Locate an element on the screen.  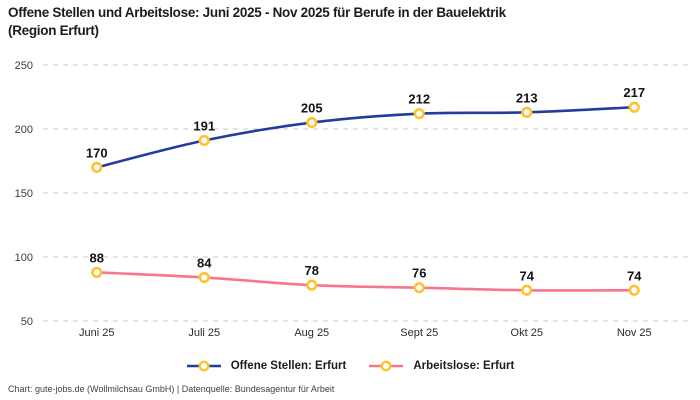
y-axis-tick-label: 50 is located at coordinates (27, 322).